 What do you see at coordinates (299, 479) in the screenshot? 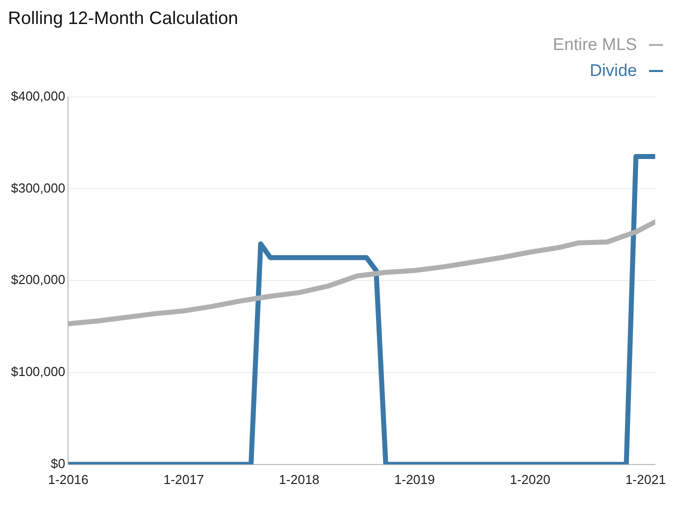
I see `x-tick-label: 1-2018` at bounding box center [299, 479].